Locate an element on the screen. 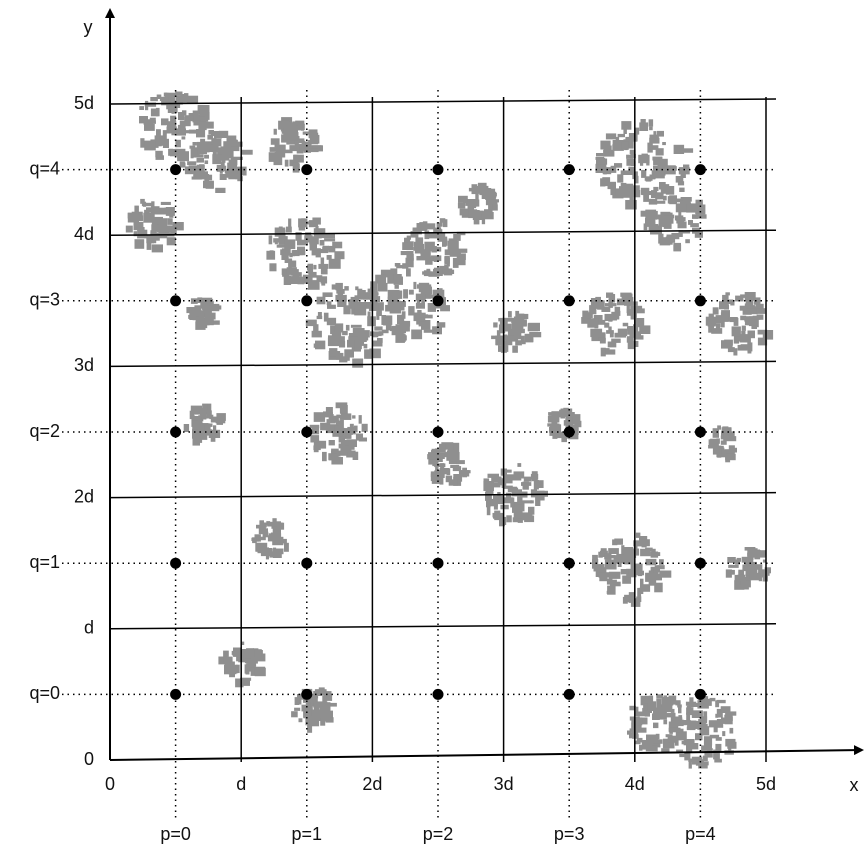 The image size is (866, 852). x-tick-label: 4d is located at coordinates (635, 784).